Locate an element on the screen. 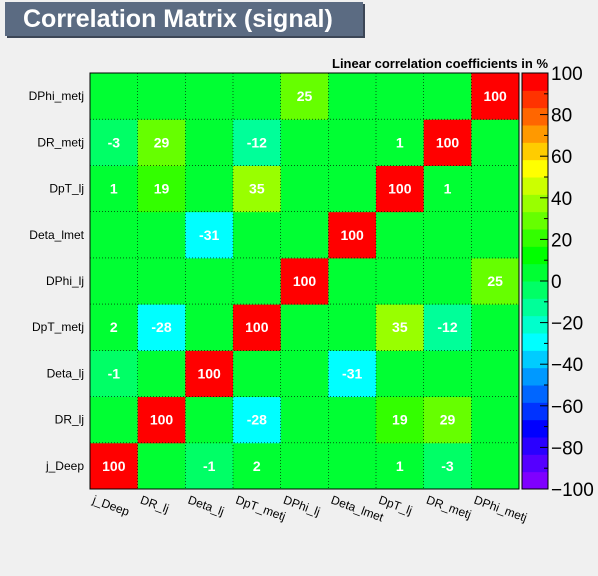 The height and width of the screenshot is (576, 598). cell-value-label: -3 is located at coordinates (447, 466).